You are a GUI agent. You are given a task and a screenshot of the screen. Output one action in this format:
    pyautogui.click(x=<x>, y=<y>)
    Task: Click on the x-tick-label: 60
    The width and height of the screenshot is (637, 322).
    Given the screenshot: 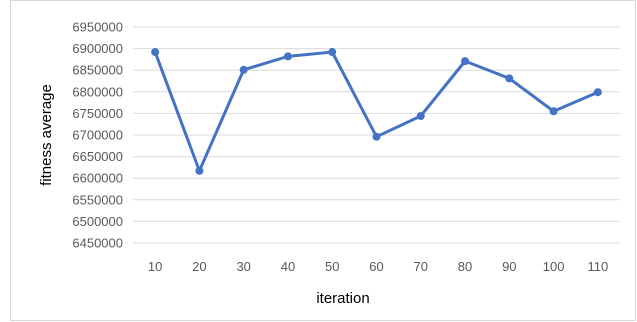 What is the action you would take?
    pyautogui.click(x=376, y=266)
    